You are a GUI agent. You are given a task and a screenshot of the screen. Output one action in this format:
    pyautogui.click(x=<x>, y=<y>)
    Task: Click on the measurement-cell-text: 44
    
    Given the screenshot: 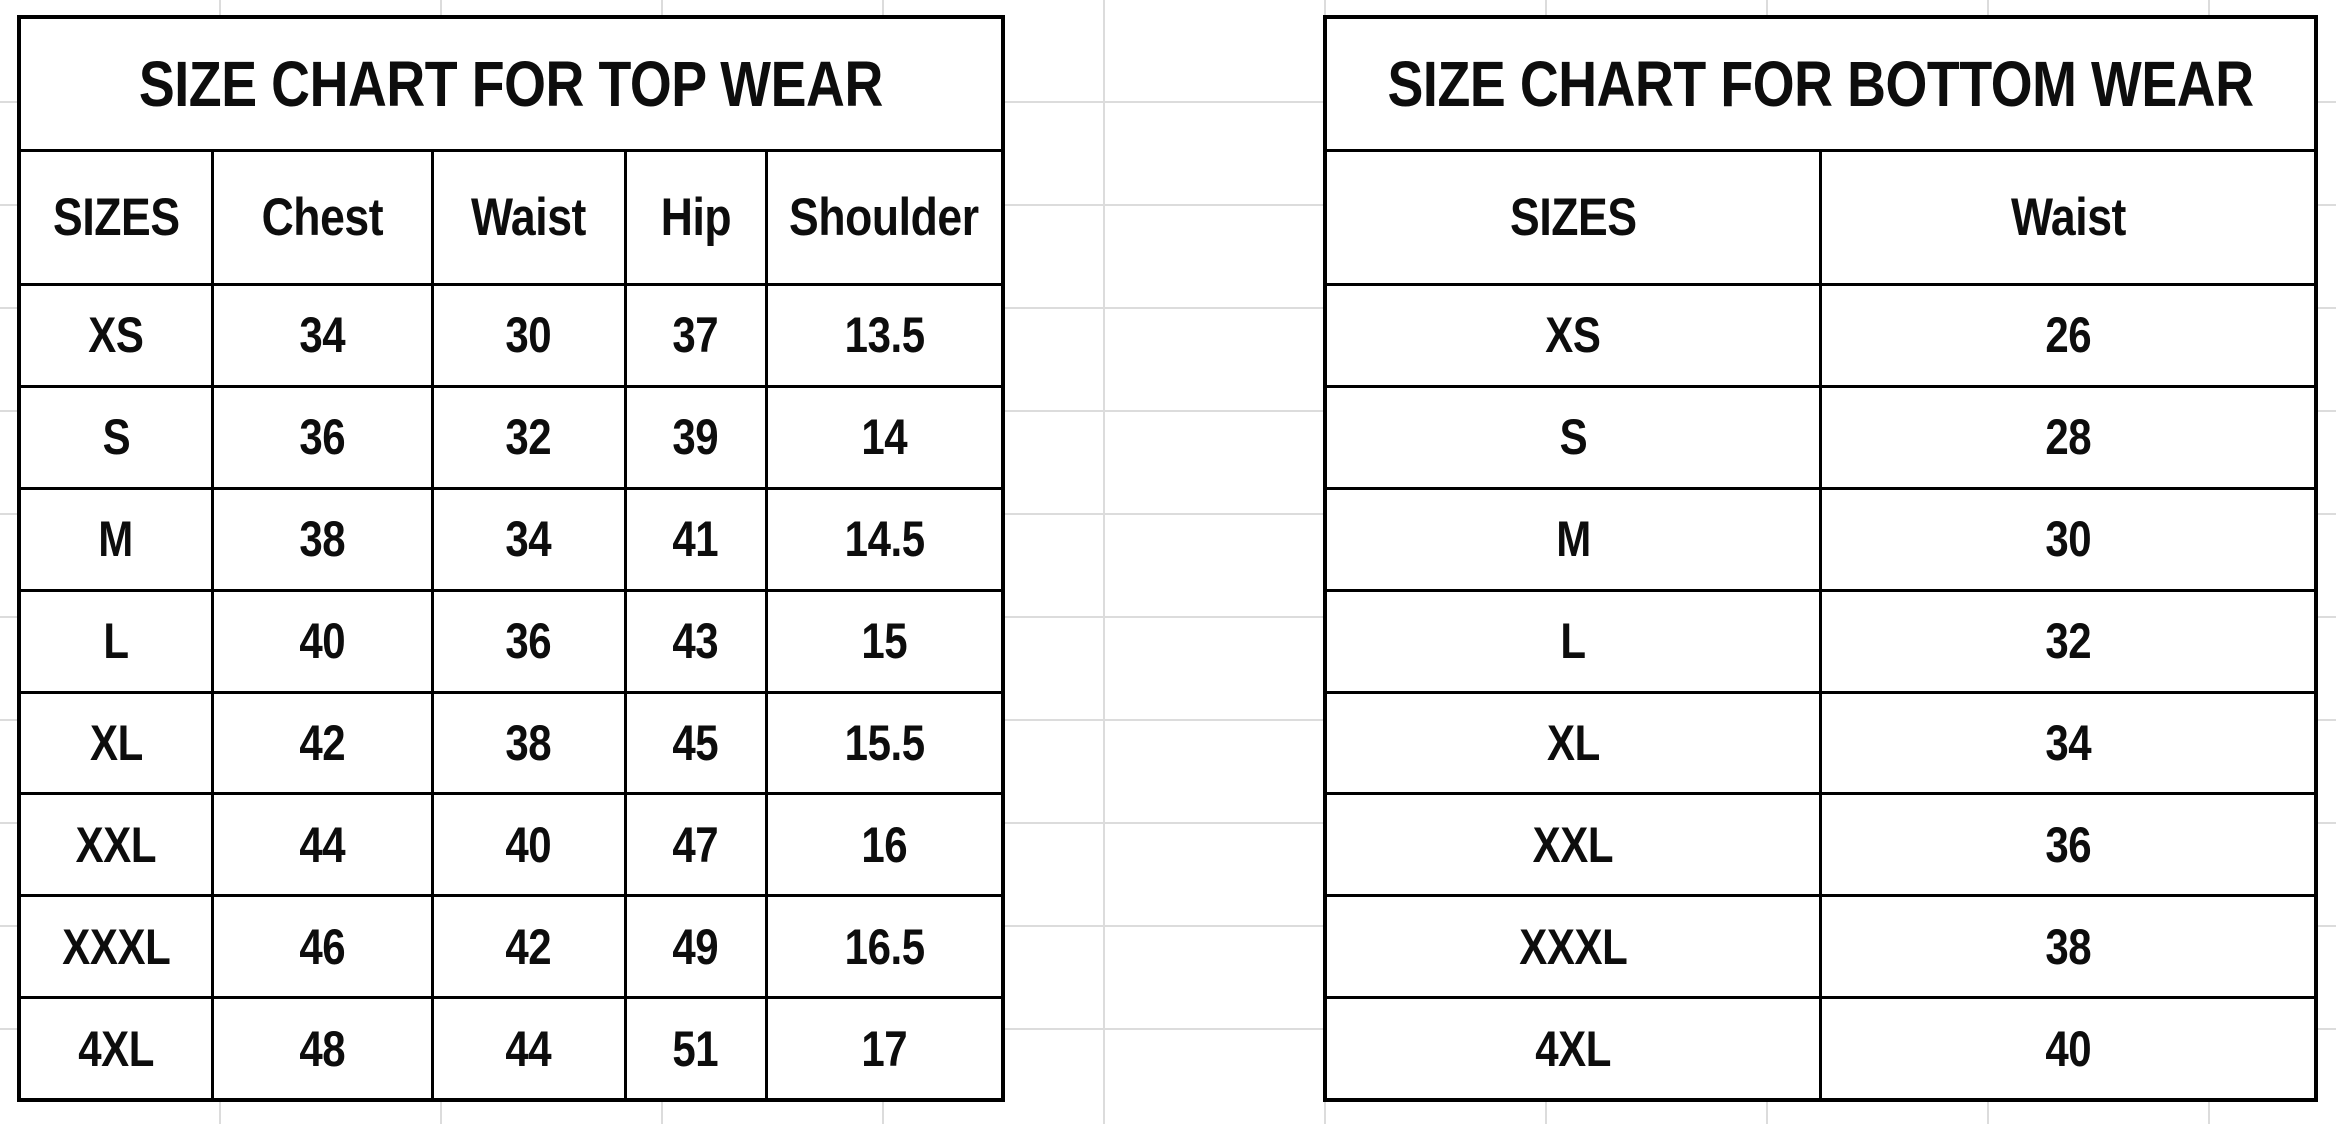 What is the action you would take?
    pyautogui.click(x=322, y=844)
    